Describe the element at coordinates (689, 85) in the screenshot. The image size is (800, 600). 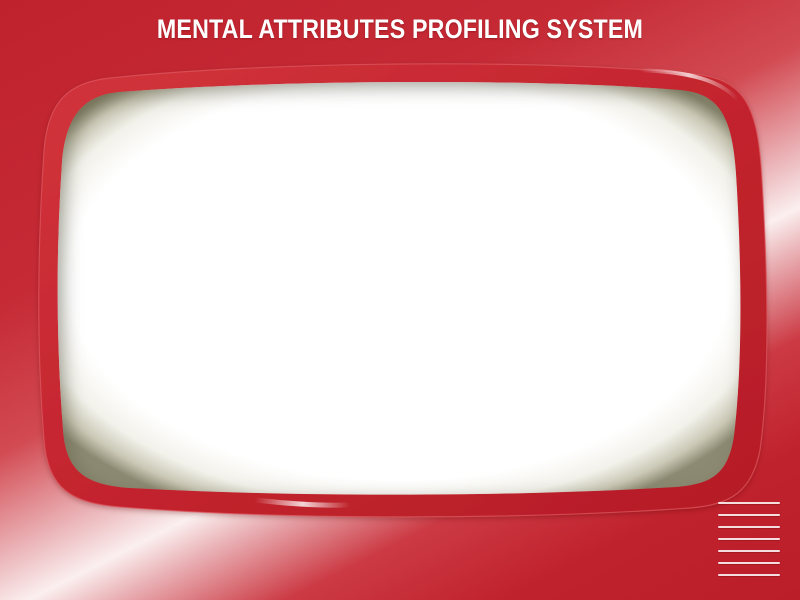
I see `bezel-shine-top` at that location.